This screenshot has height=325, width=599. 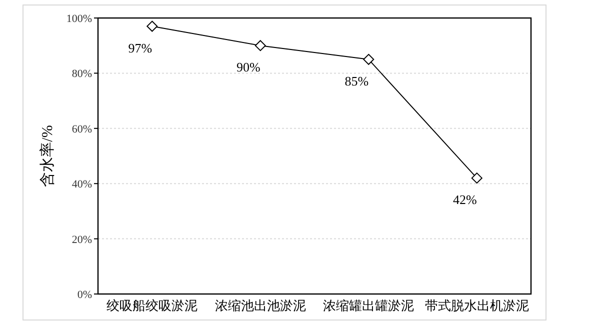 What do you see at coordinates (82, 240) in the screenshot?
I see `y-tick-label: 20%` at bounding box center [82, 240].